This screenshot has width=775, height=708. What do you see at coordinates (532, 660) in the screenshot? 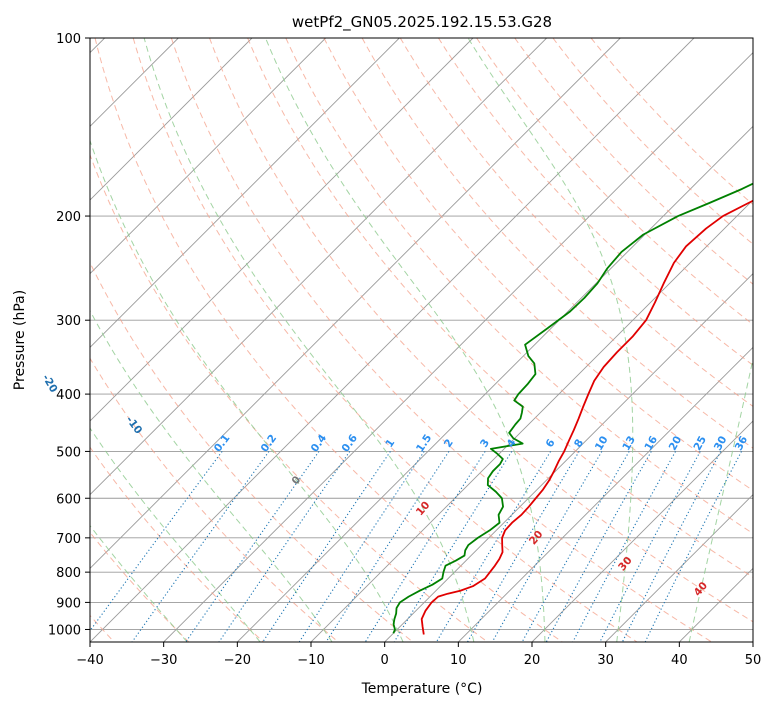
I see `x-tick-label: 20` at bounding box center [532, 660].